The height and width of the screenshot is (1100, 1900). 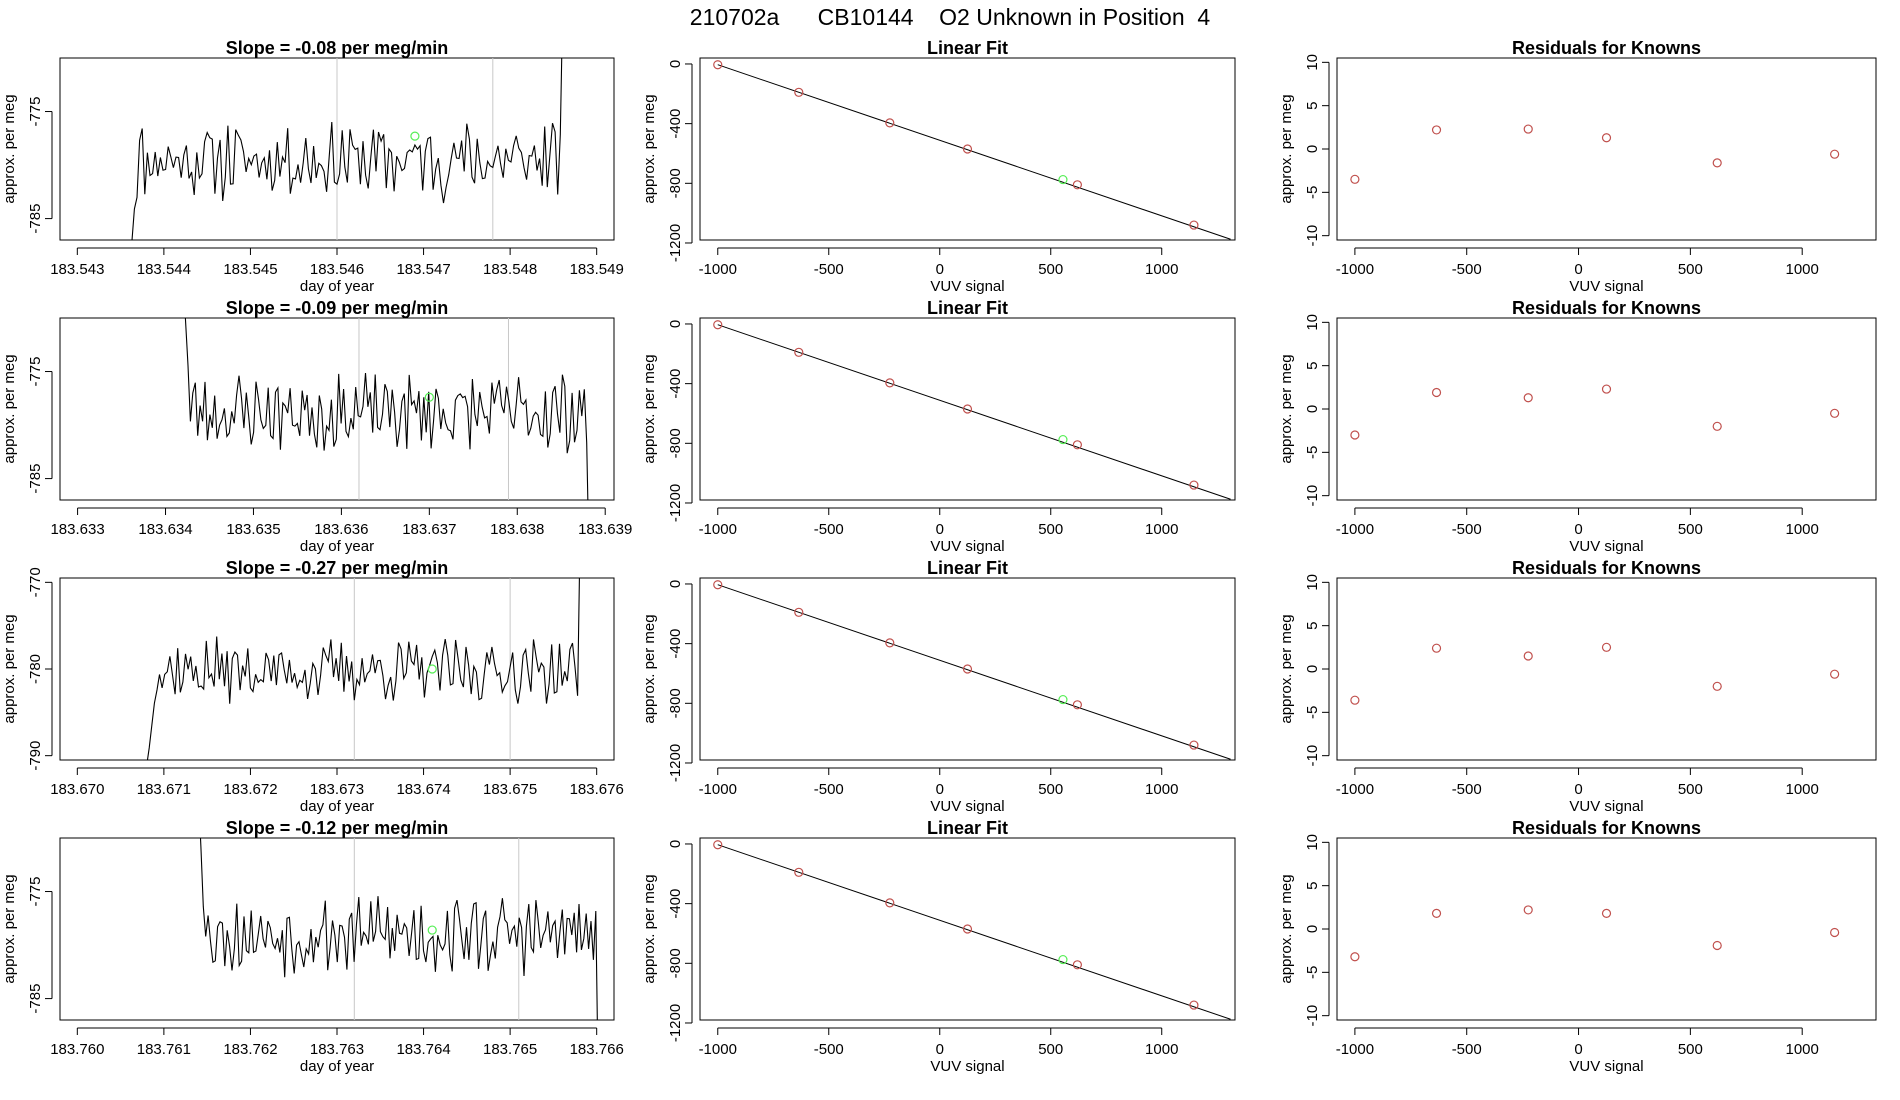 I want to click on x-tick-label: 183.639, so click(x=605, y=529).